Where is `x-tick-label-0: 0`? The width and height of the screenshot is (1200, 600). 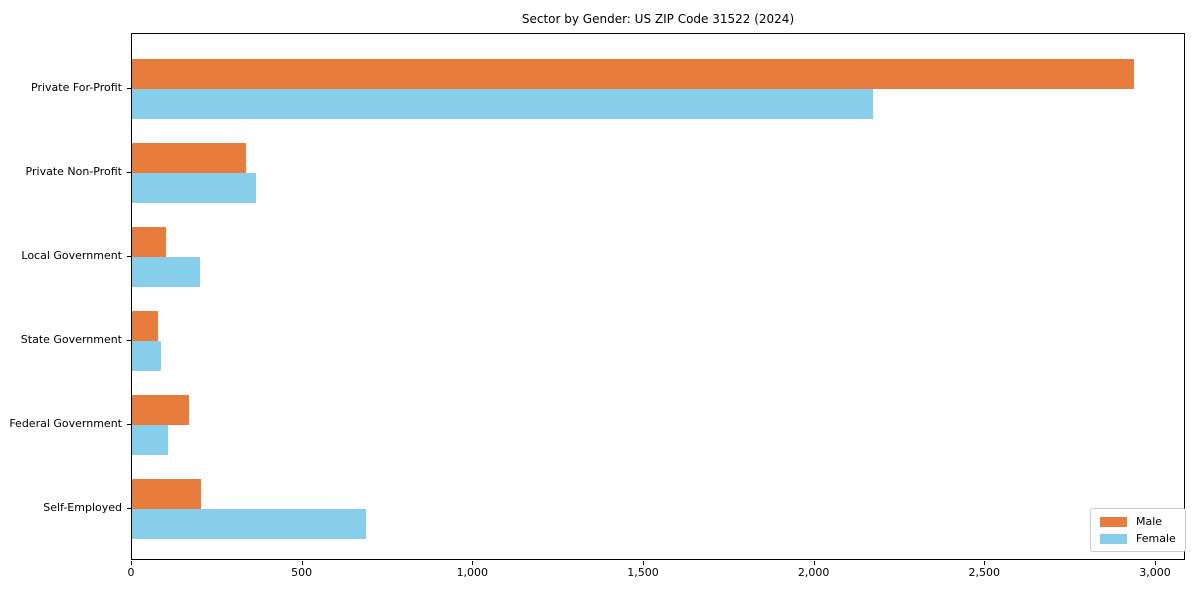
x-tick-label-0: 0 is located at coordinates (131, 572).